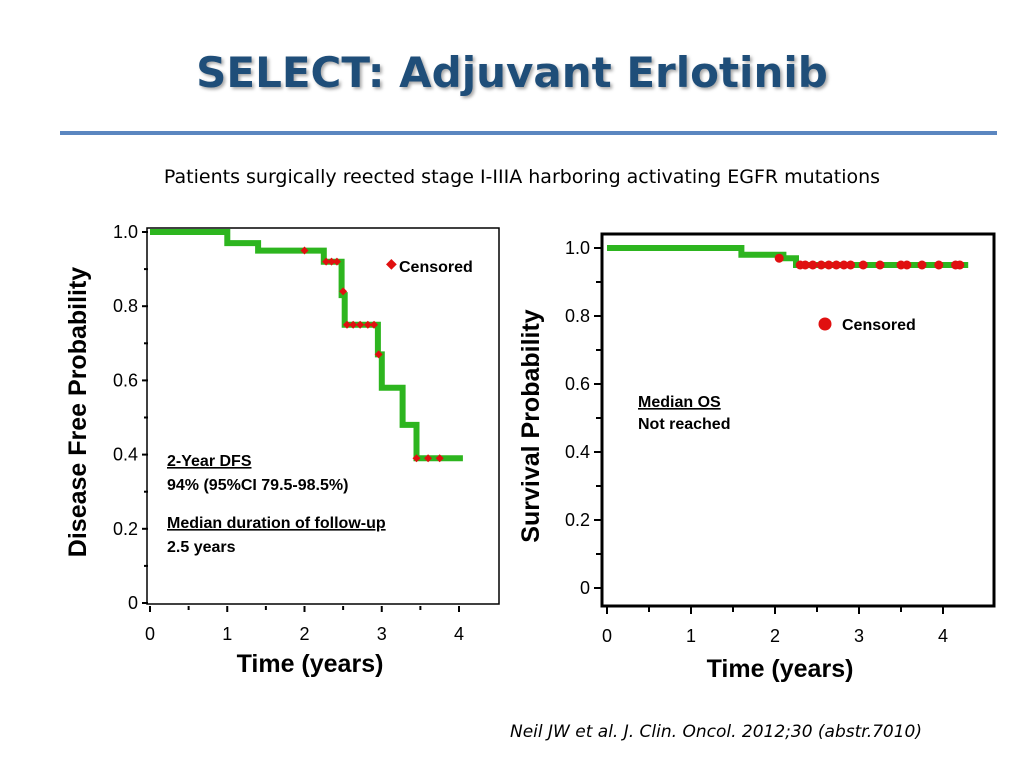 The width and height of the screenshot is (1024, 768). What do you see at coordinates (775, 636) in the screenshot?
I see `os-x-tick-label: 2` at bounding box center [775, 636].